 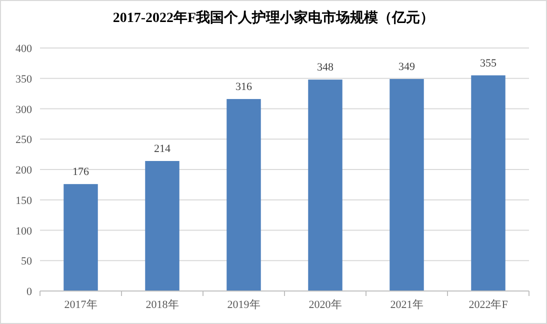 What do you see at coordinates (407, 66) in the screenshot?
I see `data-label: 349` at bounding box center [407, 66].